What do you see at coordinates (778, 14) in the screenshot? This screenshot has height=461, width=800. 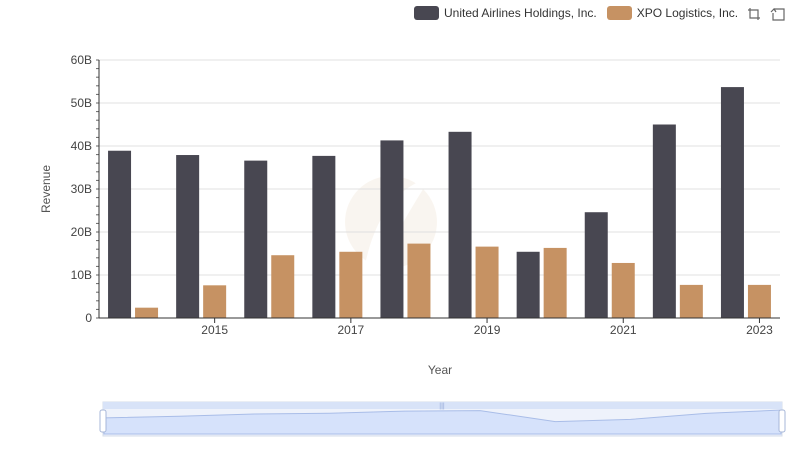 I see `restore-icon` at bounding box center [778, 14].